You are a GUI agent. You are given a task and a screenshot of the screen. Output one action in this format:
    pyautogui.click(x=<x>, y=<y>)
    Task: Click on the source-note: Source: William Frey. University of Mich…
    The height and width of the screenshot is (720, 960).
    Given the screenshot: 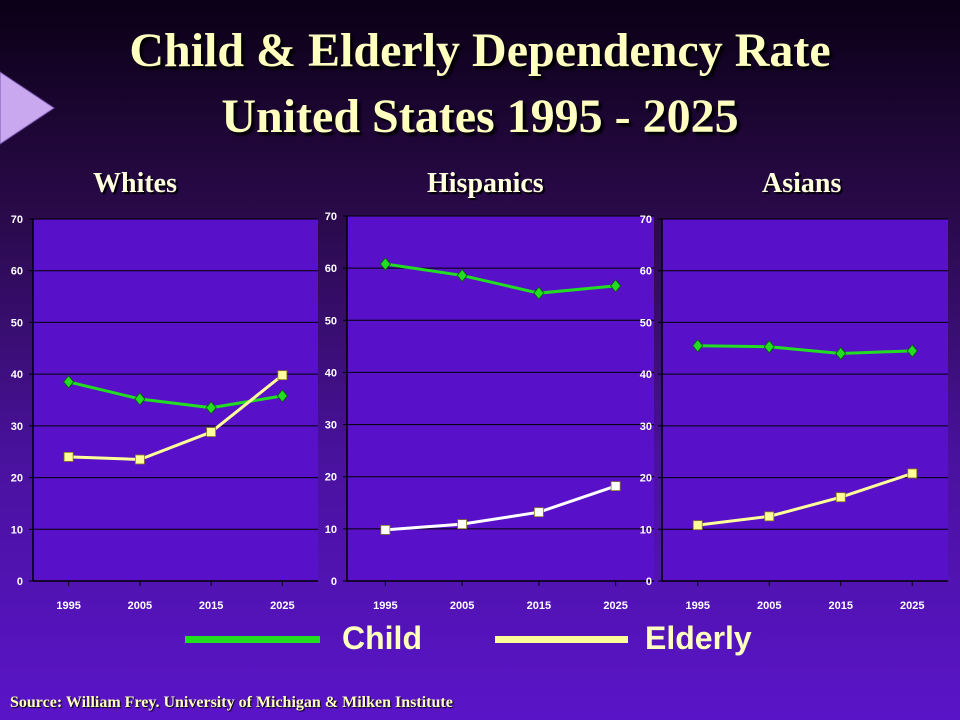 What is the action you would take?
    pyautogui.click(x=231, y=702)
    